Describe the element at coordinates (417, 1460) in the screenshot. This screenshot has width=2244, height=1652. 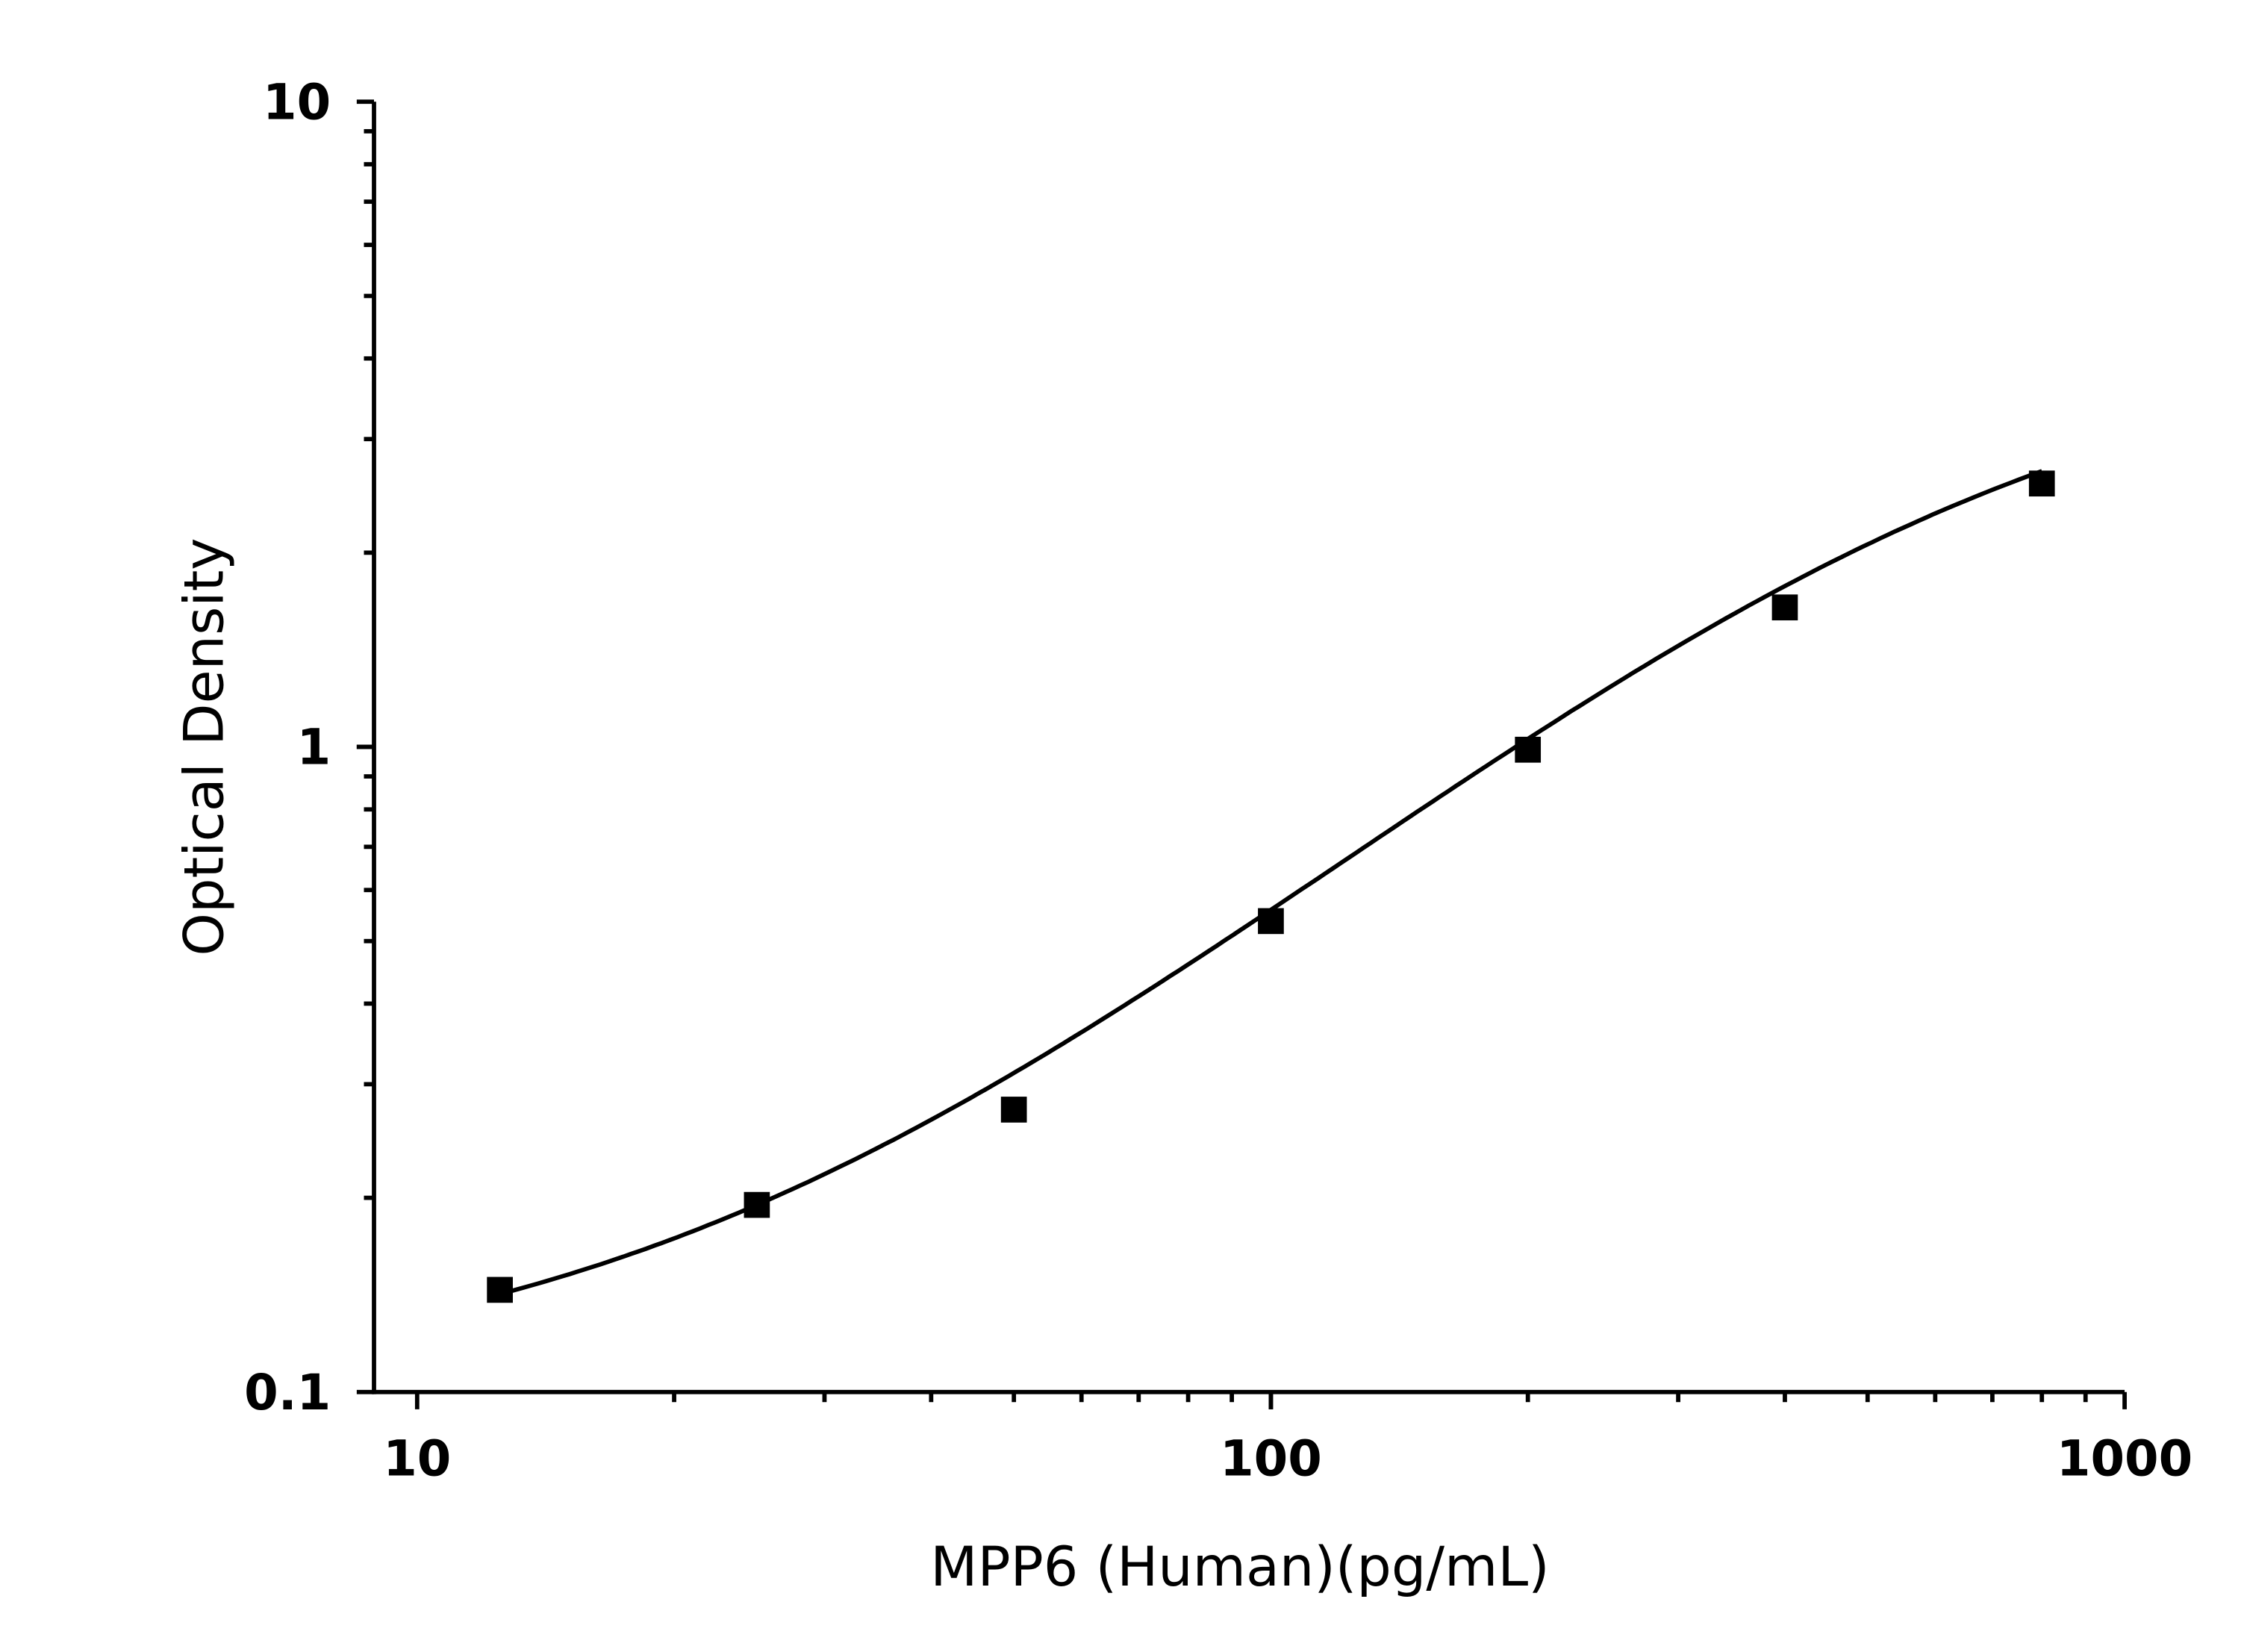
I see `x-tick-label: 10` at that location.